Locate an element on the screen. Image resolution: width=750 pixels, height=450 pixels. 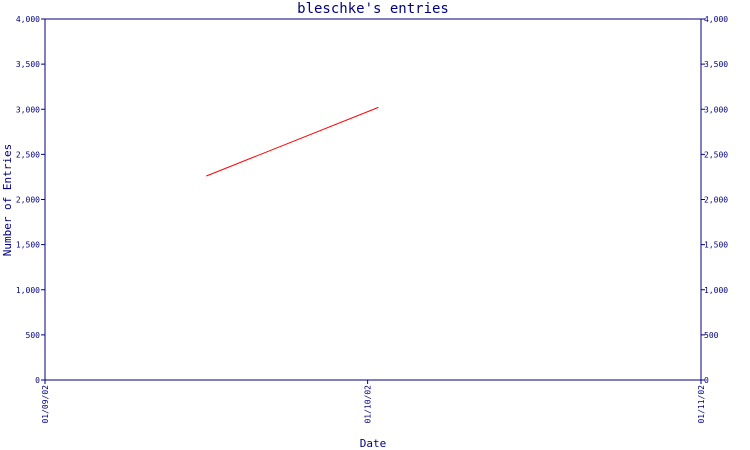
y-tick-label-left: 2,500 is located at coordinates (28, 154).